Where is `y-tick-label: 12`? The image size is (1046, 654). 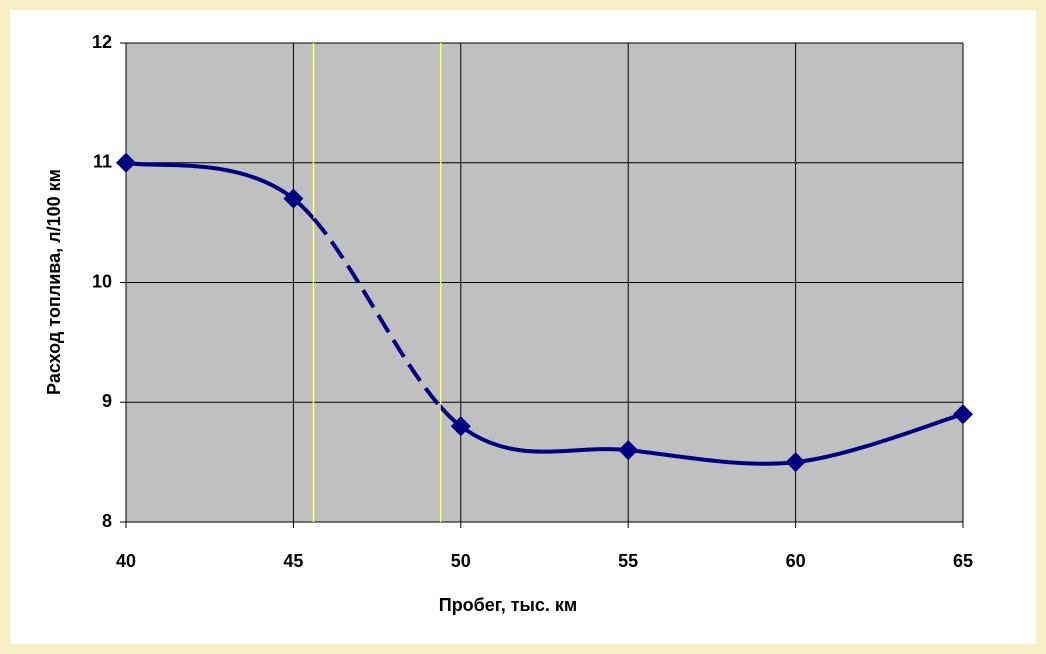 y-tick-label: 12 is located at coordinates (102, 42).